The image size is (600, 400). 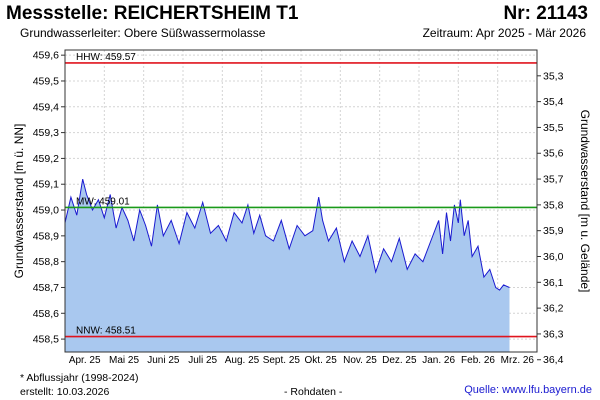 I want to click on y-tick-label: 459,5, so click(x=46, y=81).